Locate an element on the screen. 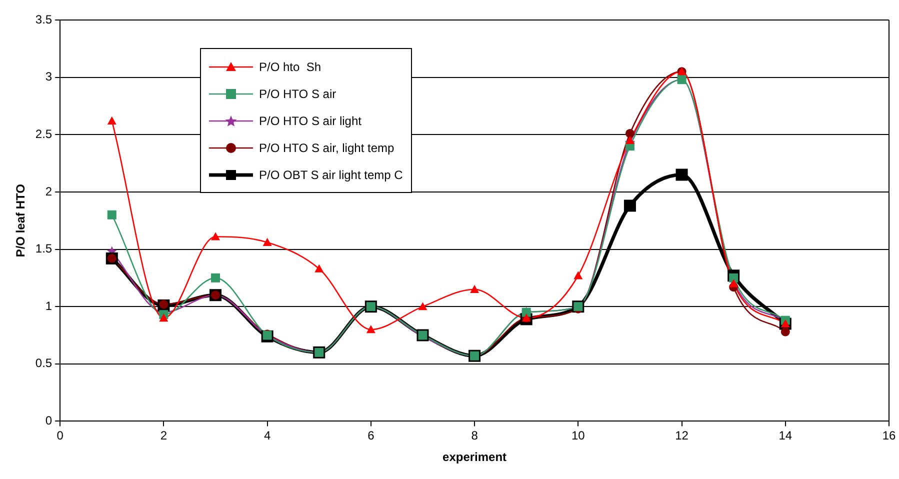  y-tick-label: 1.5 is located at coordinates (43, 249).